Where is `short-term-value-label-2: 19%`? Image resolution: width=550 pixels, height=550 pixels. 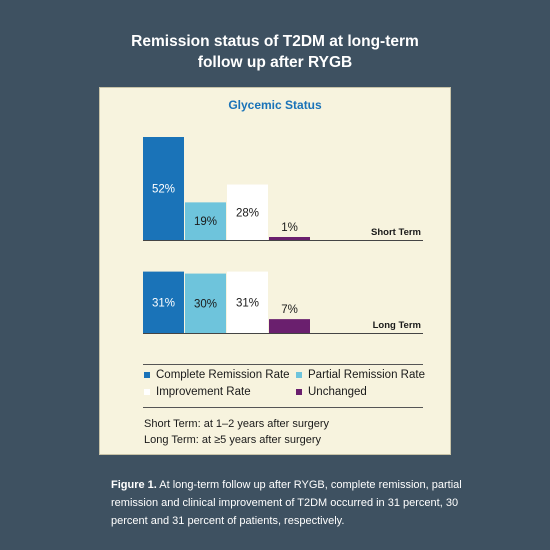
short-term-value-label-2: 19% is located at coordinates (205, 222).